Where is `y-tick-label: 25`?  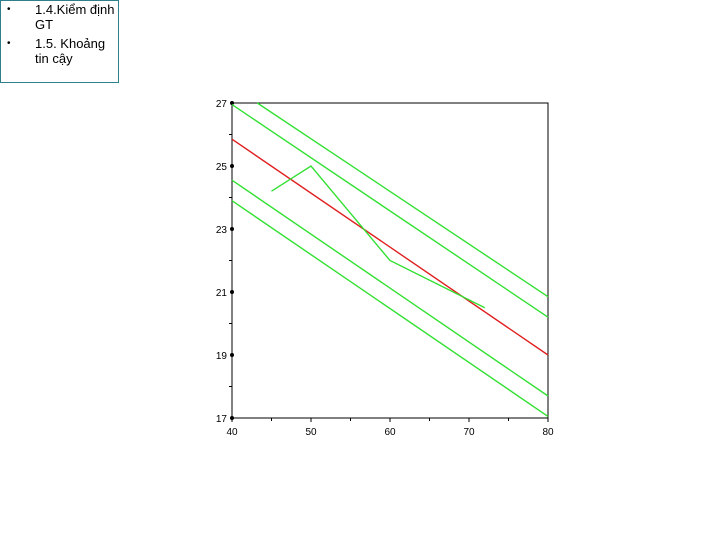 y-tick-label: 25 is located at coordinates (222, 167).